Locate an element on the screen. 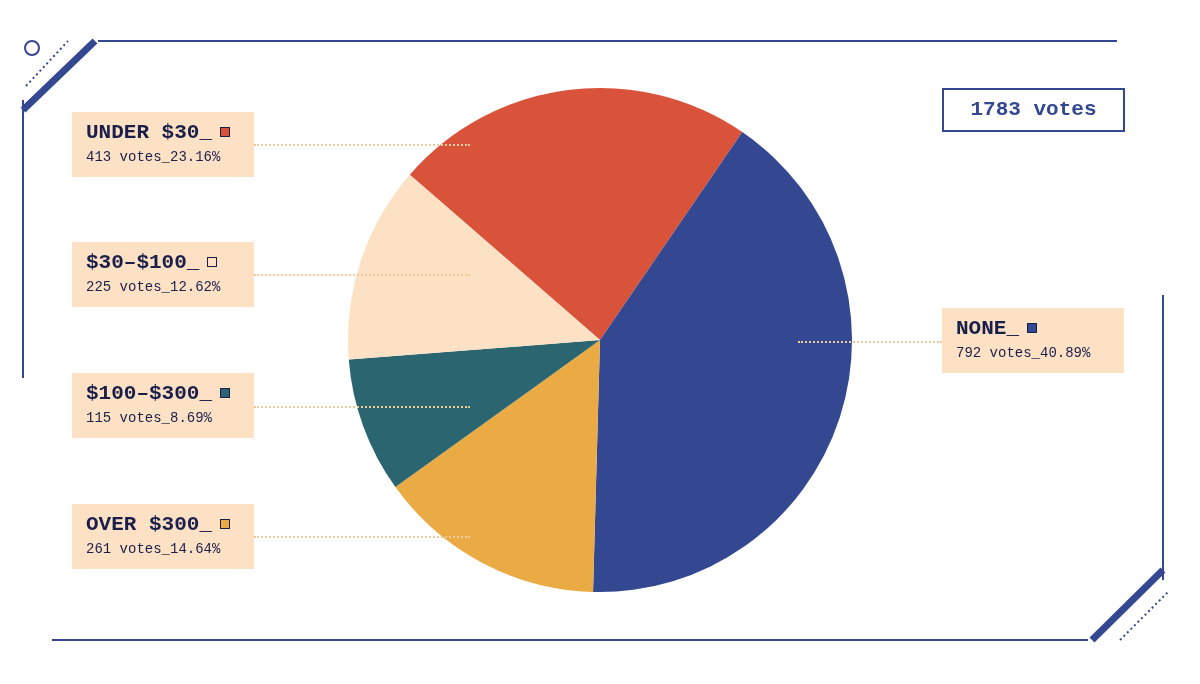 Image resolution: width=1200 pixels, height=684 pixels. data-label: 413 votes_23.16% is located at coordinates (154, 157).